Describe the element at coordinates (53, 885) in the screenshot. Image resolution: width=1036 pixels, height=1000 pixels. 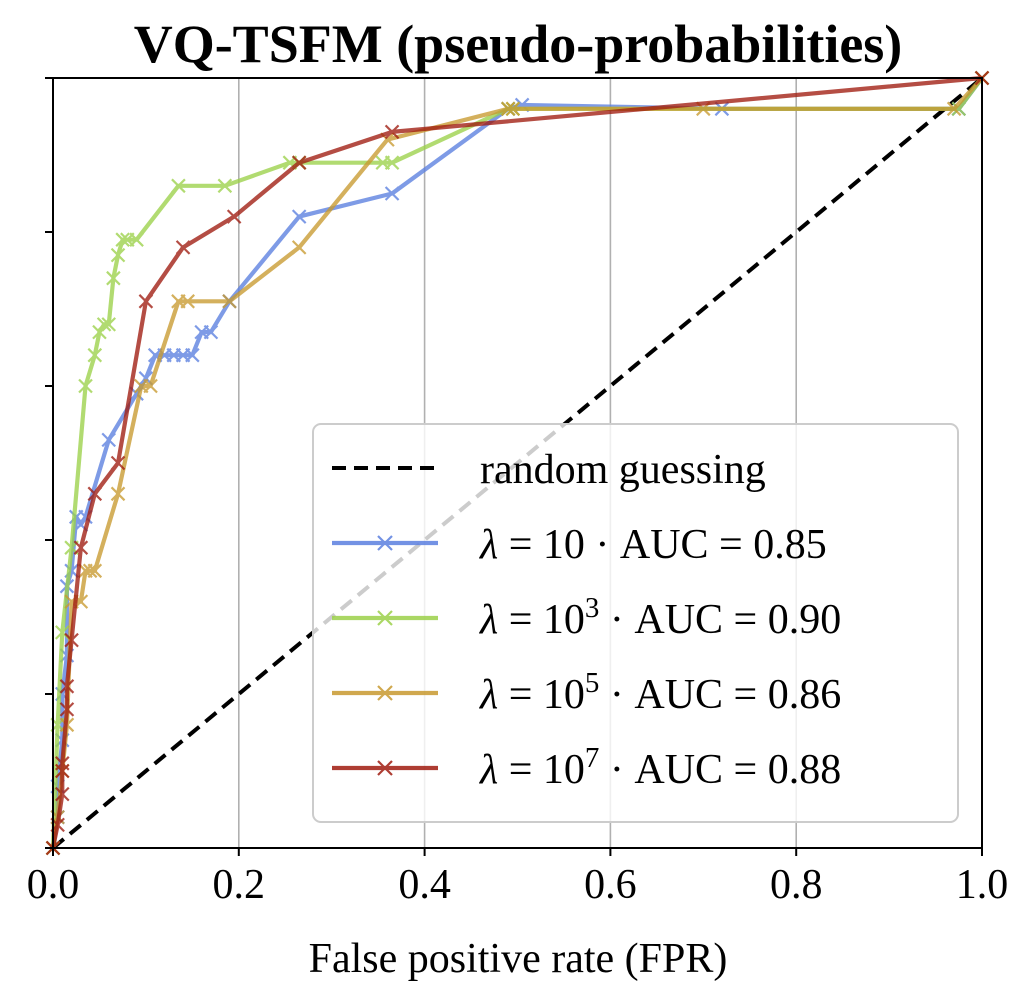
I see `x-tick-label: 0.0` at that location.